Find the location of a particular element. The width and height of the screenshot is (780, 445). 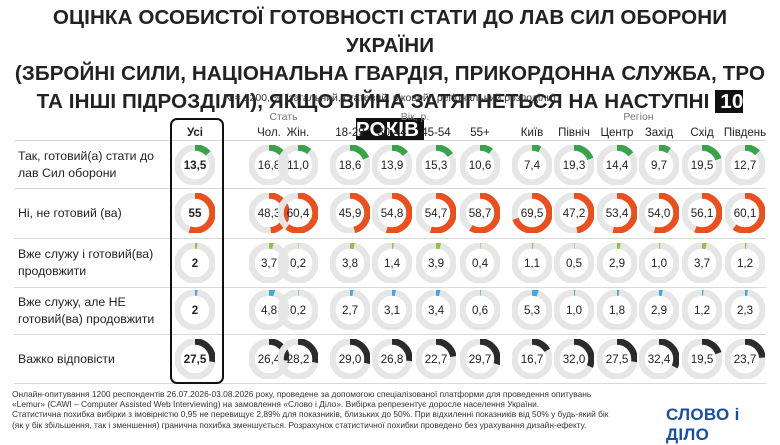

donut-value-label: 23,7 is located at coordinates (745, 359).